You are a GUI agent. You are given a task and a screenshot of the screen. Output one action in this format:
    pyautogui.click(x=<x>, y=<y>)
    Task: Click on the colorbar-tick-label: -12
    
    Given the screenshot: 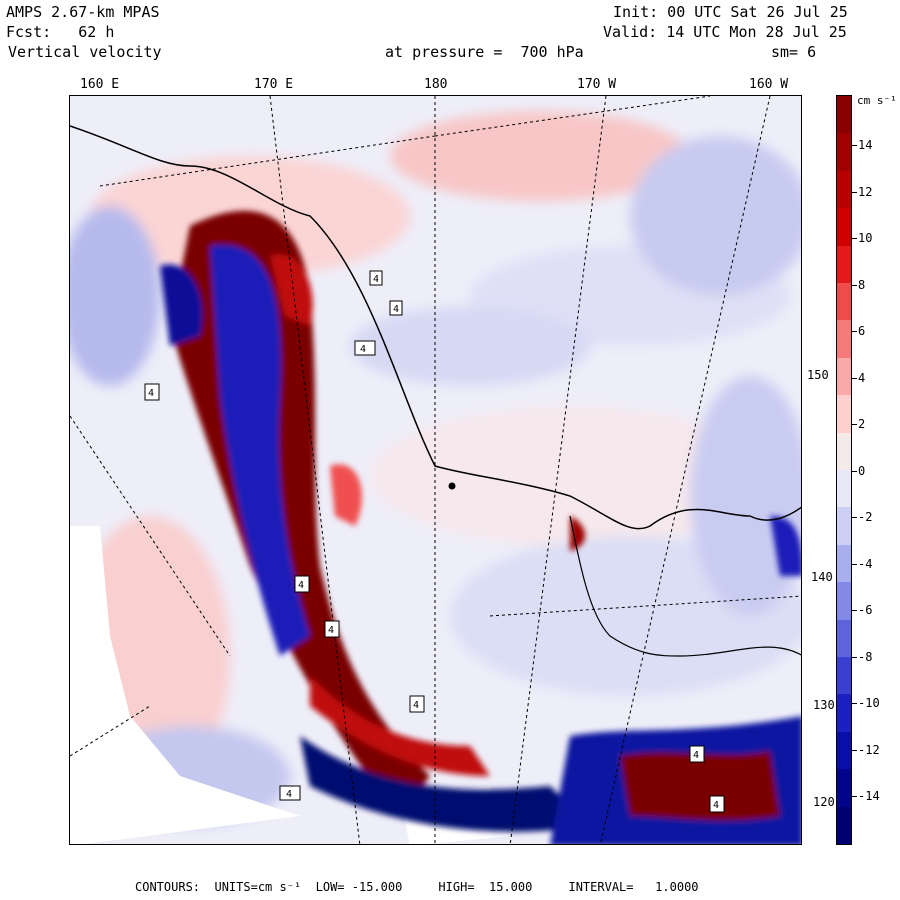 What is the action you would take?
    pyautogui.click(x=869, y=749)
    